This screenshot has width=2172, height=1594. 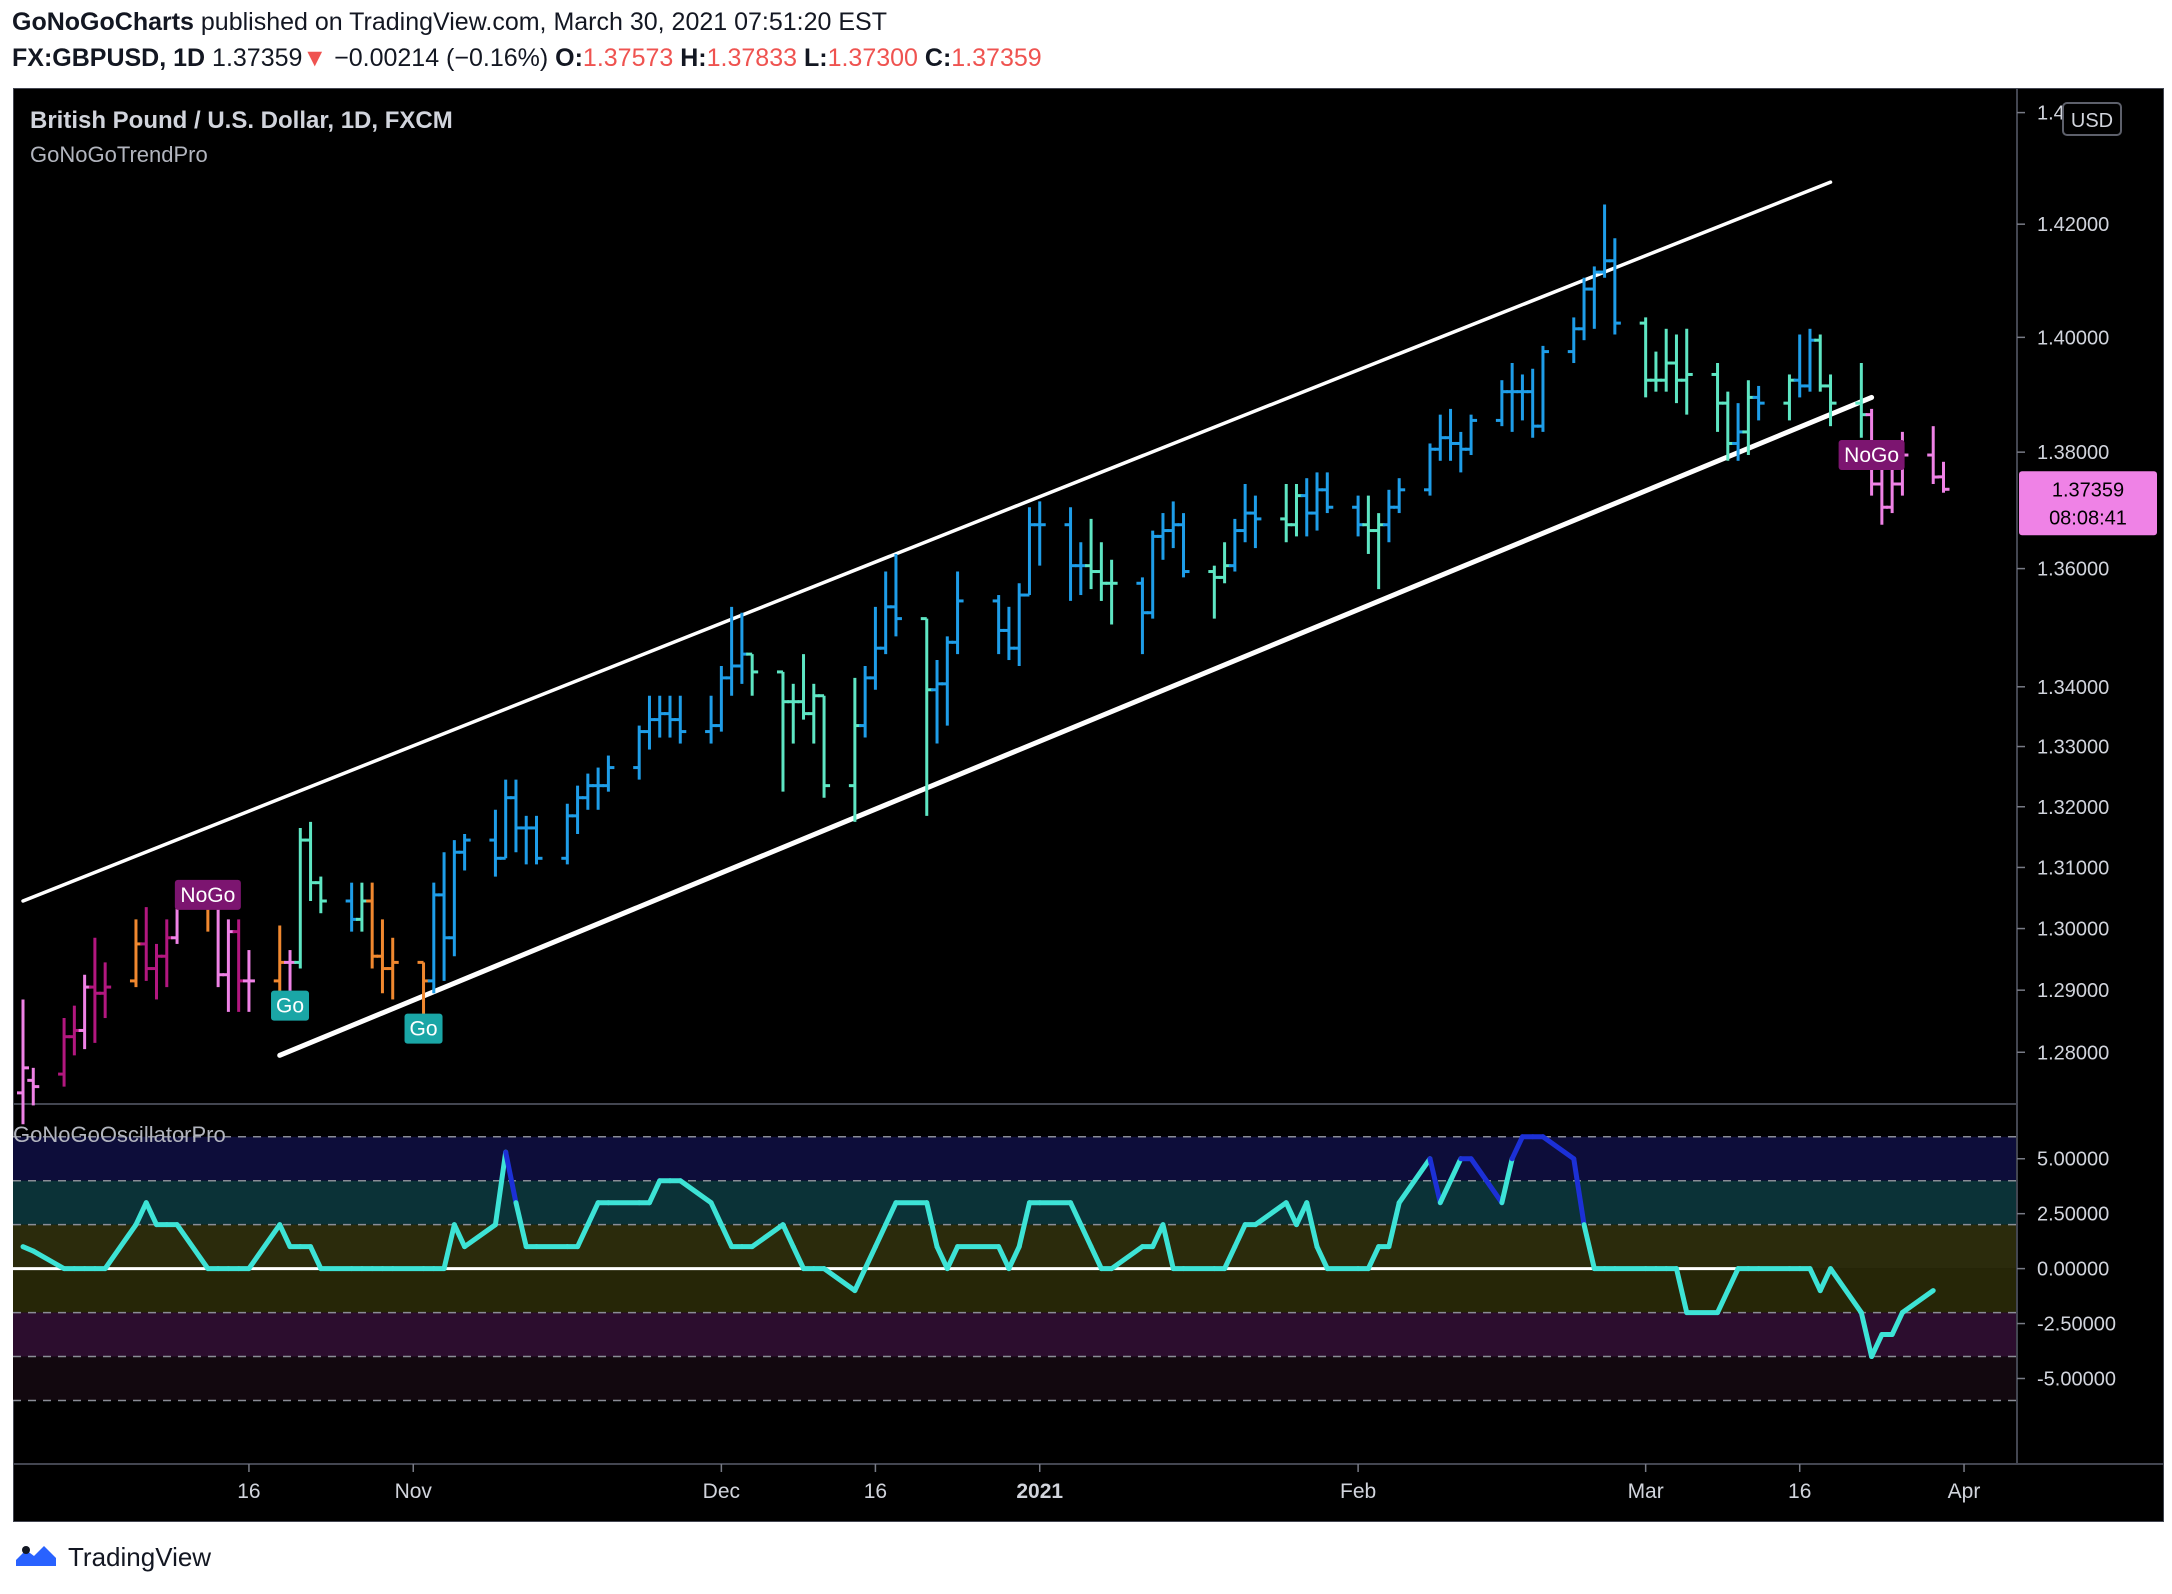 I want to click on time-axis: 16 Nov Dec 16 2021 Feb Mar 16 Apr, so click(x=1108, y=1483).